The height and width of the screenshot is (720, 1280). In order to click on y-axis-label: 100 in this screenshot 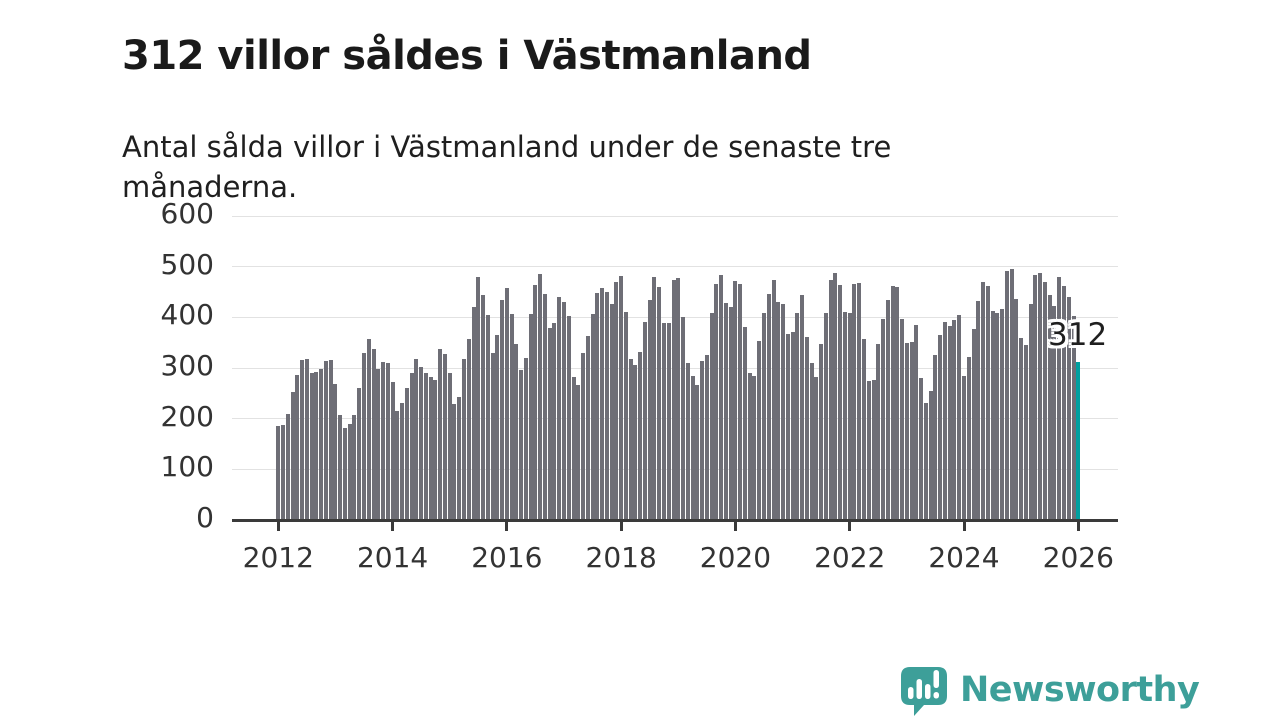, I will do `click(187, 467)`.